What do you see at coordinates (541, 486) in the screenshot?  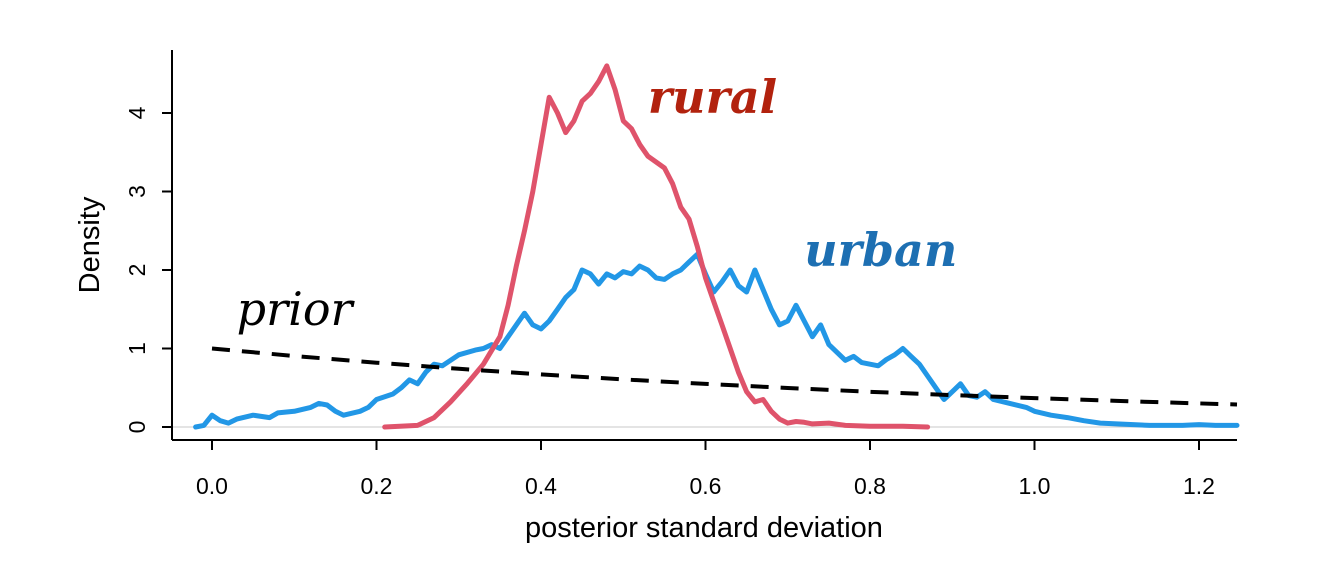 I see `x-tick-label: 0.4` at bounding box center [541, 486].